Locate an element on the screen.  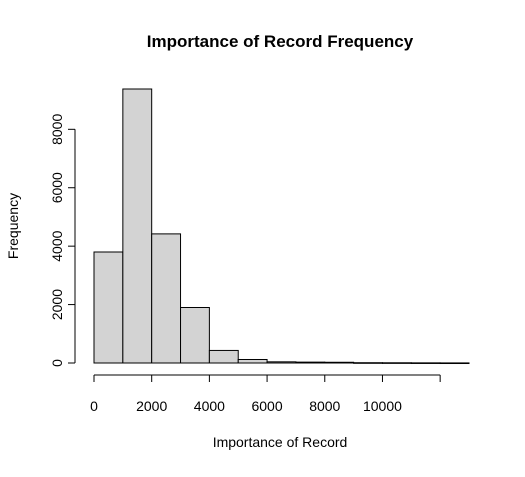
x-tick-label: 2000 is located at coordinates (151, 406).